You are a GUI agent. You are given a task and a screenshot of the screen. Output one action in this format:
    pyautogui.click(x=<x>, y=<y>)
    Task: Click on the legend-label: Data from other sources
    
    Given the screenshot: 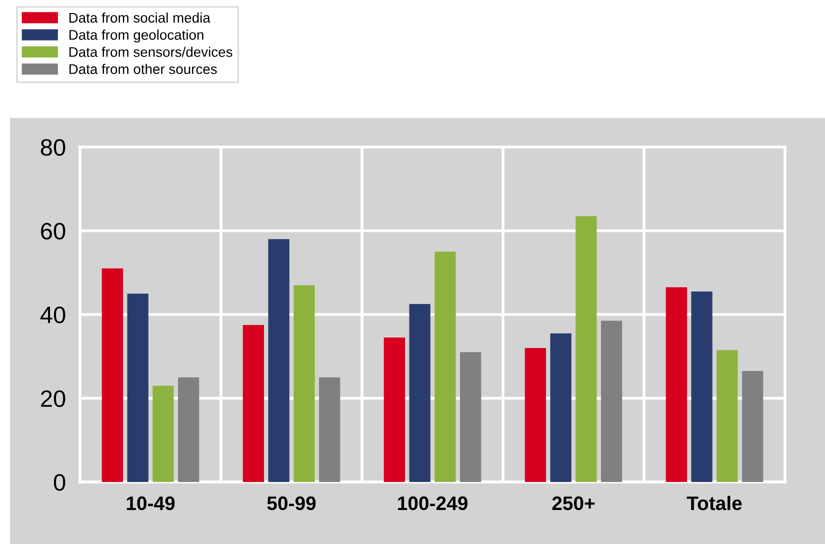 What is the action you would take?
    pyautogui.click(x=143, y=69)
    